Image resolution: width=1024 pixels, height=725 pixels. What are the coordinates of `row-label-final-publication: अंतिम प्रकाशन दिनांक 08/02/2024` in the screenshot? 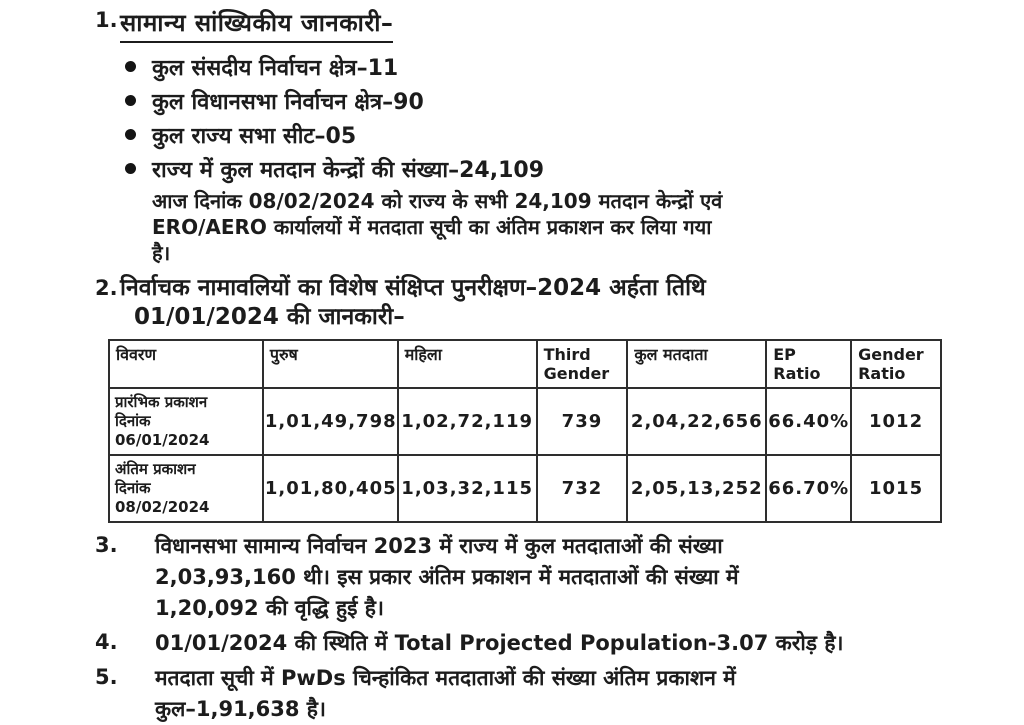 It's located at (186, 488).